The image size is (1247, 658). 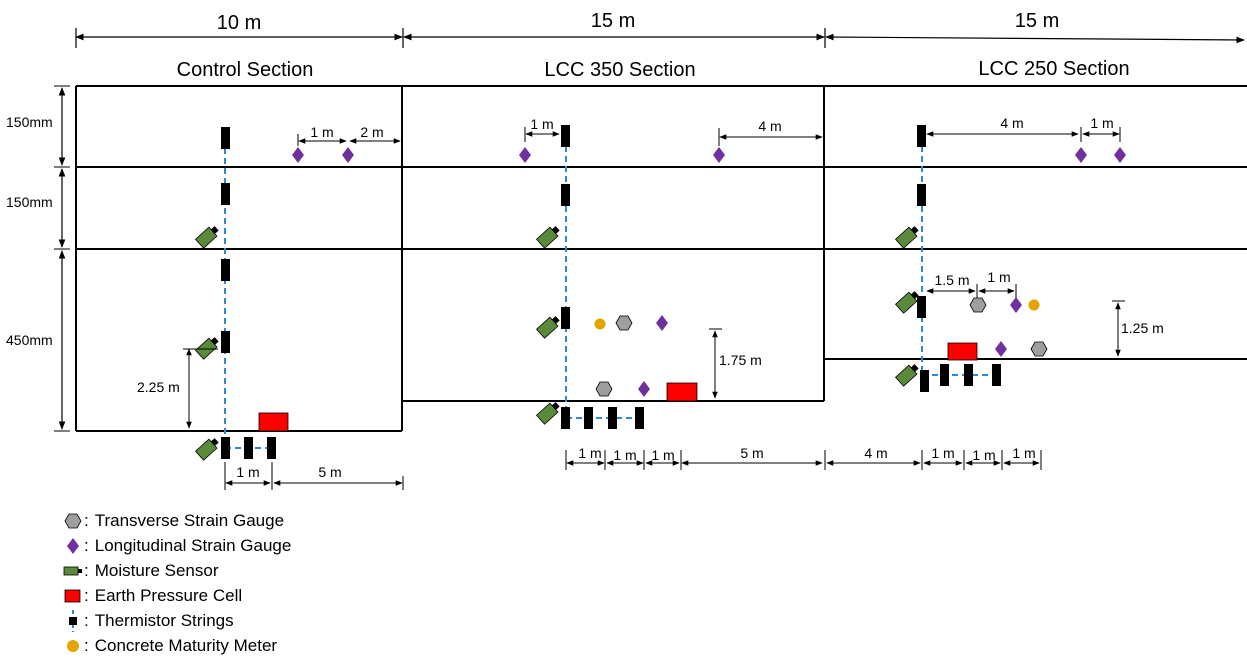 I want to click on legend-label: Transverse Strain Gauge, so click(x=189, y=520).